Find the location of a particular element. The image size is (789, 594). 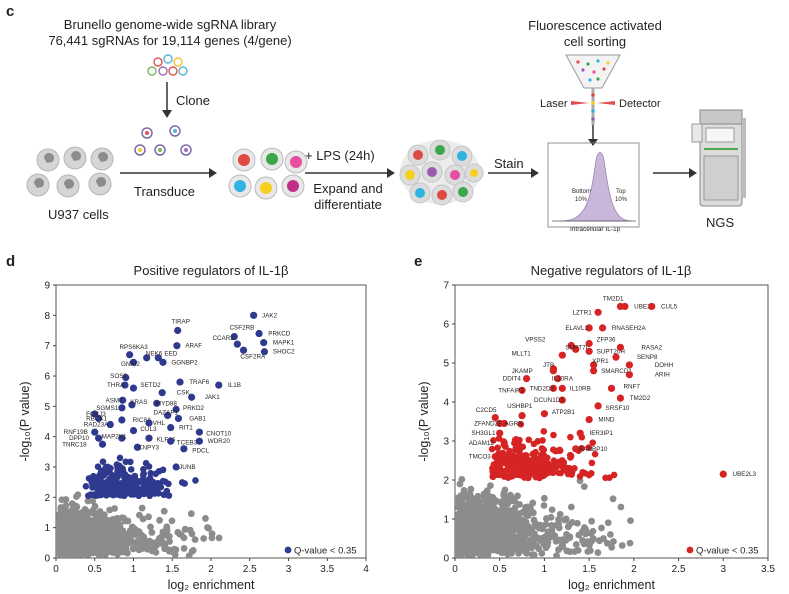

chart-d-point-mapk1 is located at coordinates (264, 343).